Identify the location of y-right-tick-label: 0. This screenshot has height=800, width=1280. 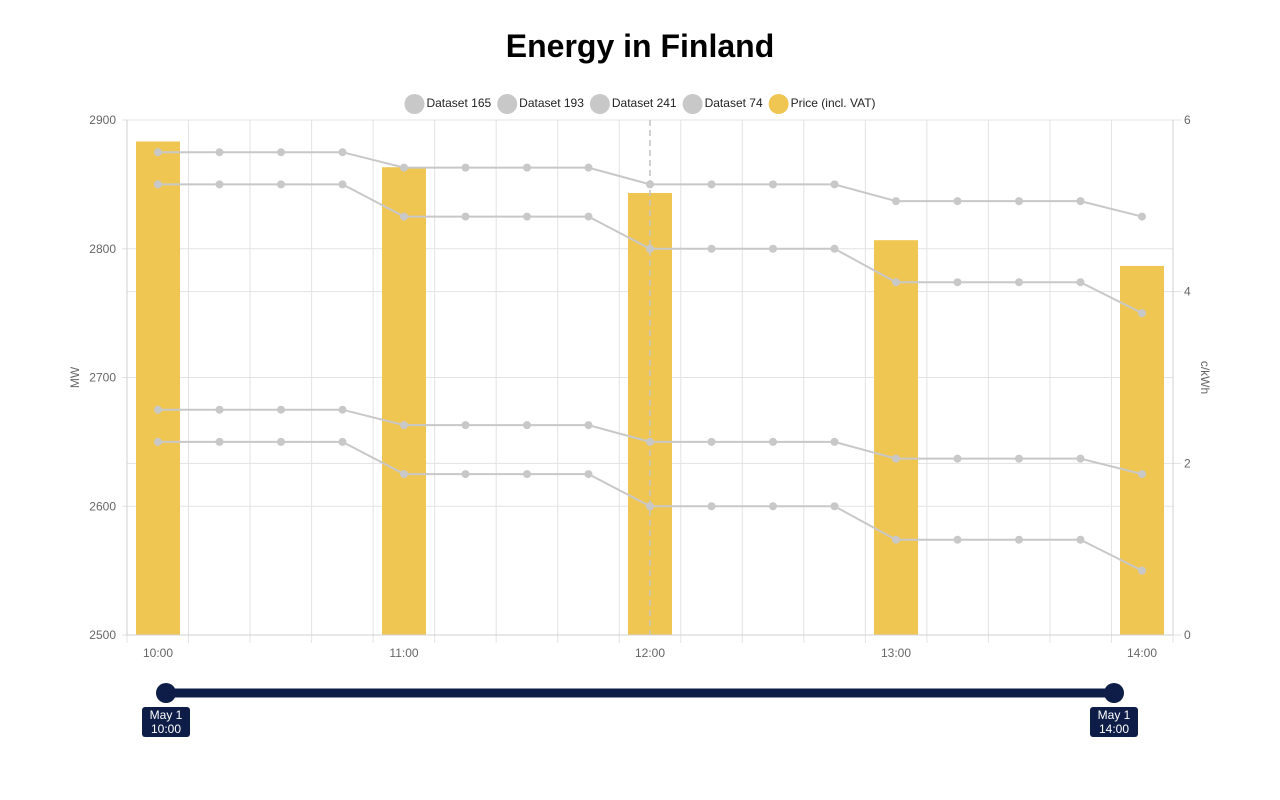
(1187, 635).